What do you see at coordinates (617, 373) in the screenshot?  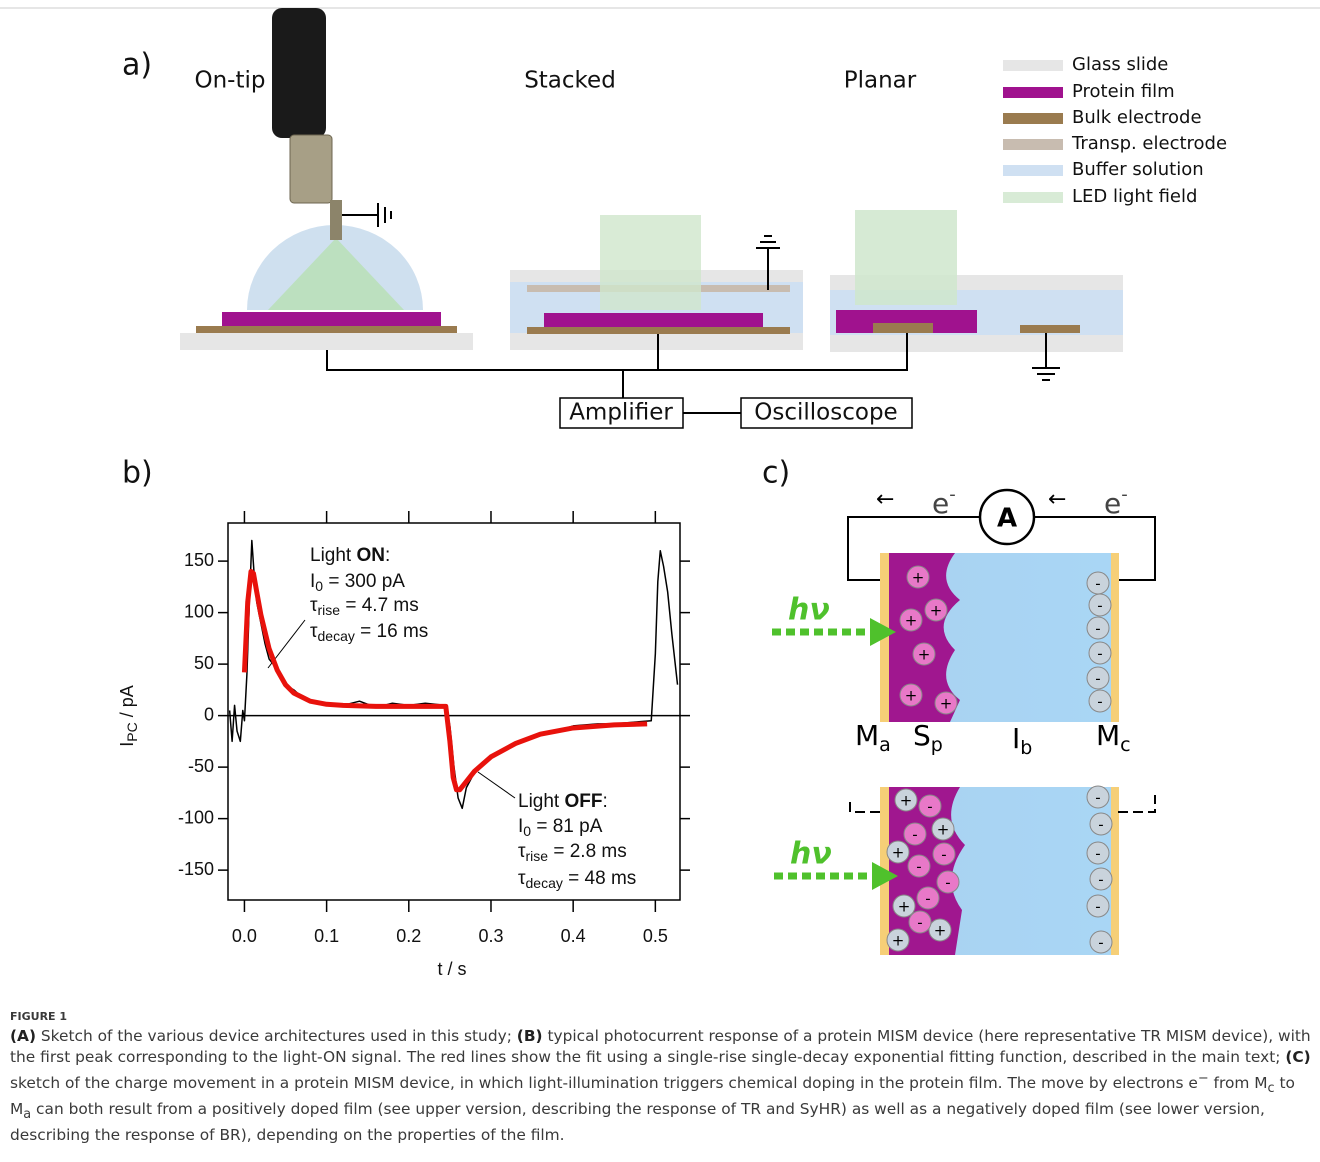 I see `wires` at bounding box center [617, 373].